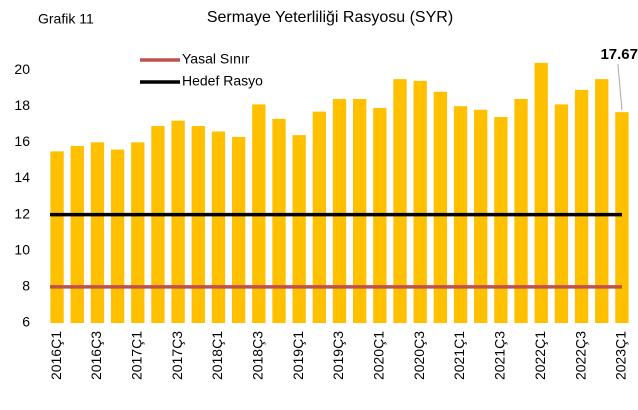 This screenshot has width=638, height=410. What do you see at coordinates (96, 355) in the screenshot?
I see `x-tick-label: 2016Ç3` at bounding box center [96, 355].